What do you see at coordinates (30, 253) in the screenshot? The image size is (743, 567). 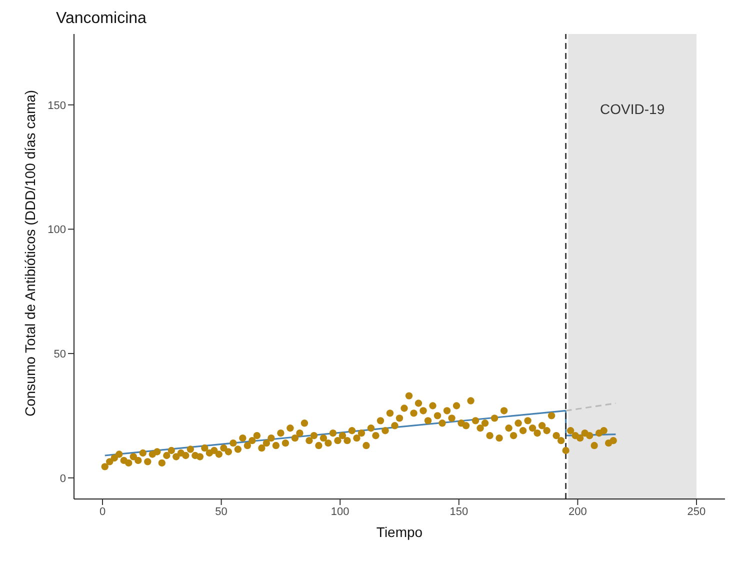 I see `y-axis-title: Consumo Total de Antibióticos (DDD/100 días cama)` at bounding box center [30, 253].